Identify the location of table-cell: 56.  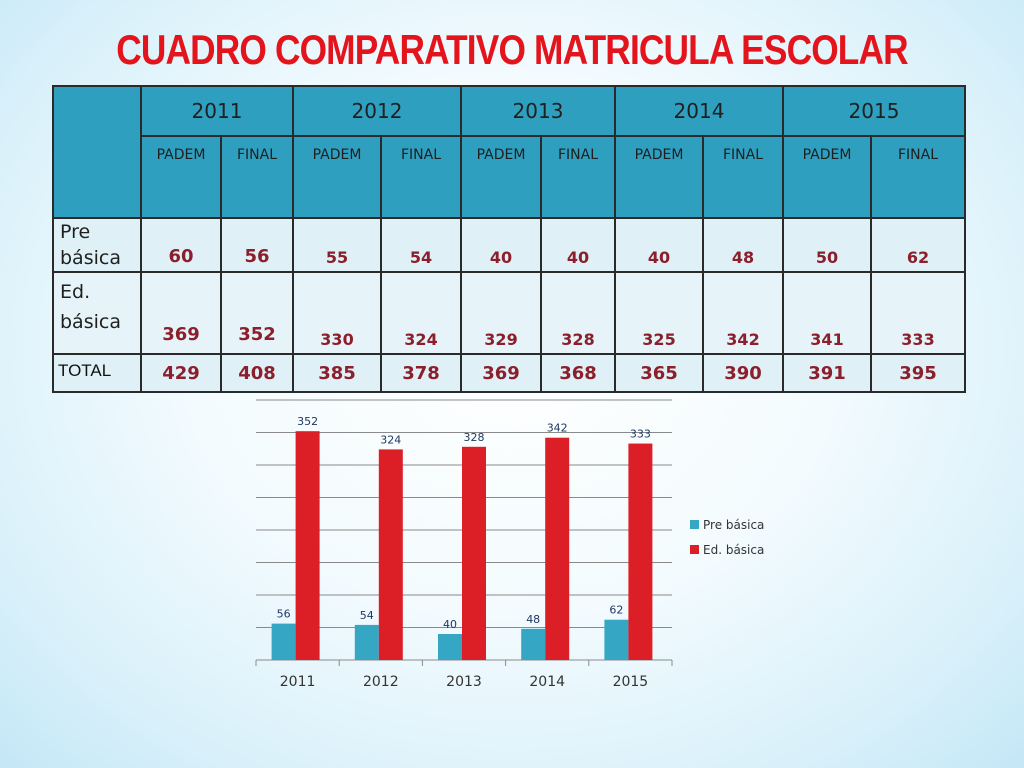
(257, 245).